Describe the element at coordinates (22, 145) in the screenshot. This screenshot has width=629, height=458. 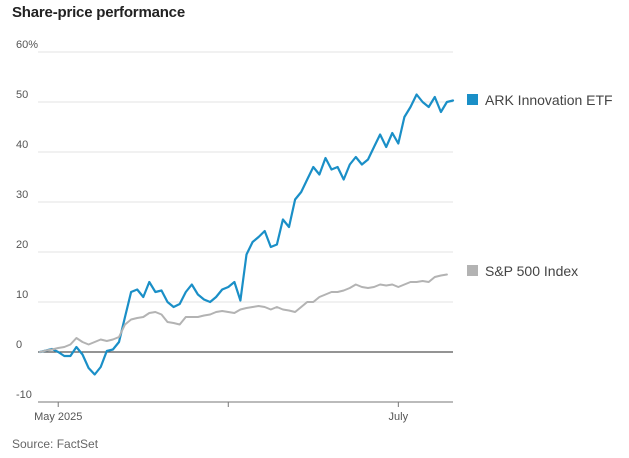
I see `y-tick-label: 40` at that location.